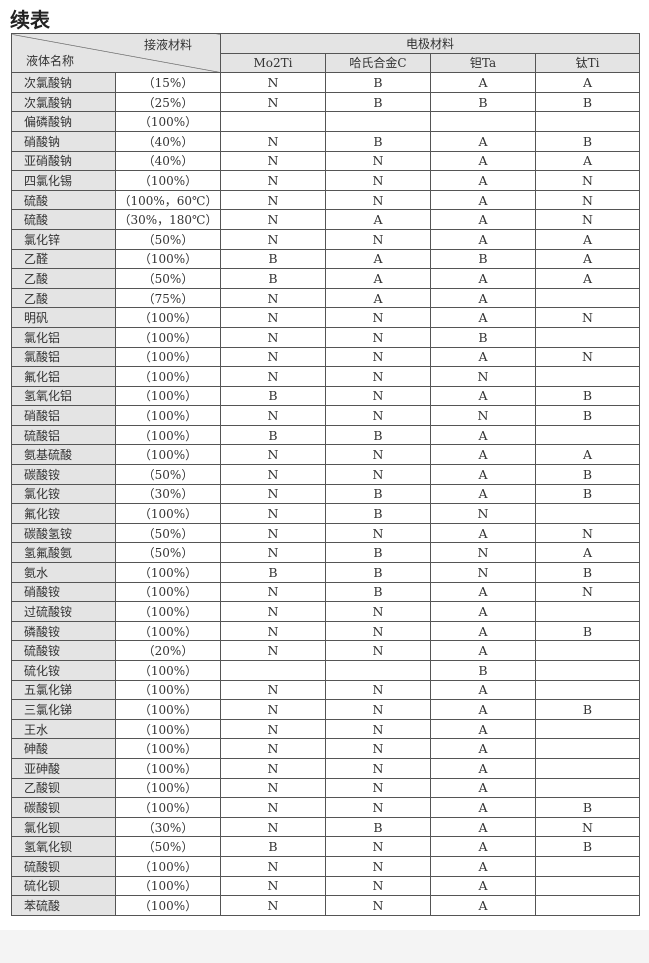 The image size is (649, 963). What do you see at coordinates (63, 748) in the screenshot?
I see `liquid-name: 砷酸` at bounding box center [63, 748].